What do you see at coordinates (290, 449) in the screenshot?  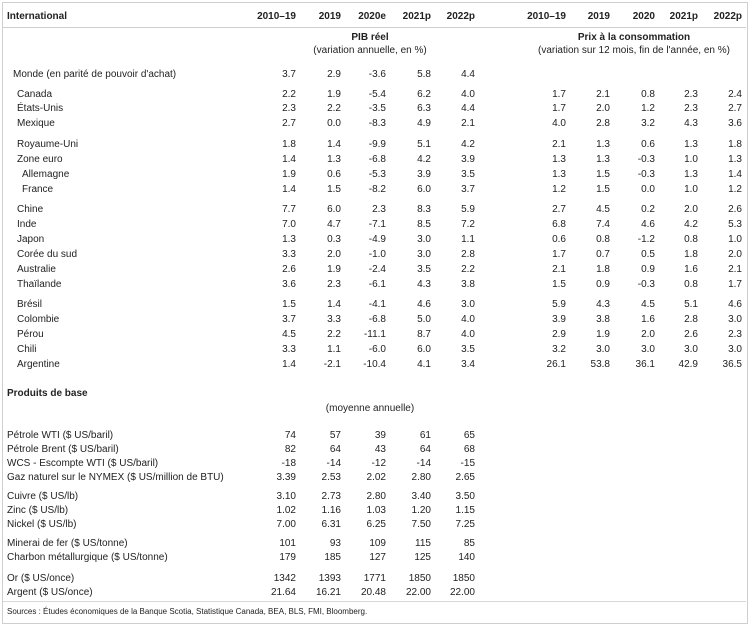 I see `commodity-value: 82` at bounding box center [290, 449].